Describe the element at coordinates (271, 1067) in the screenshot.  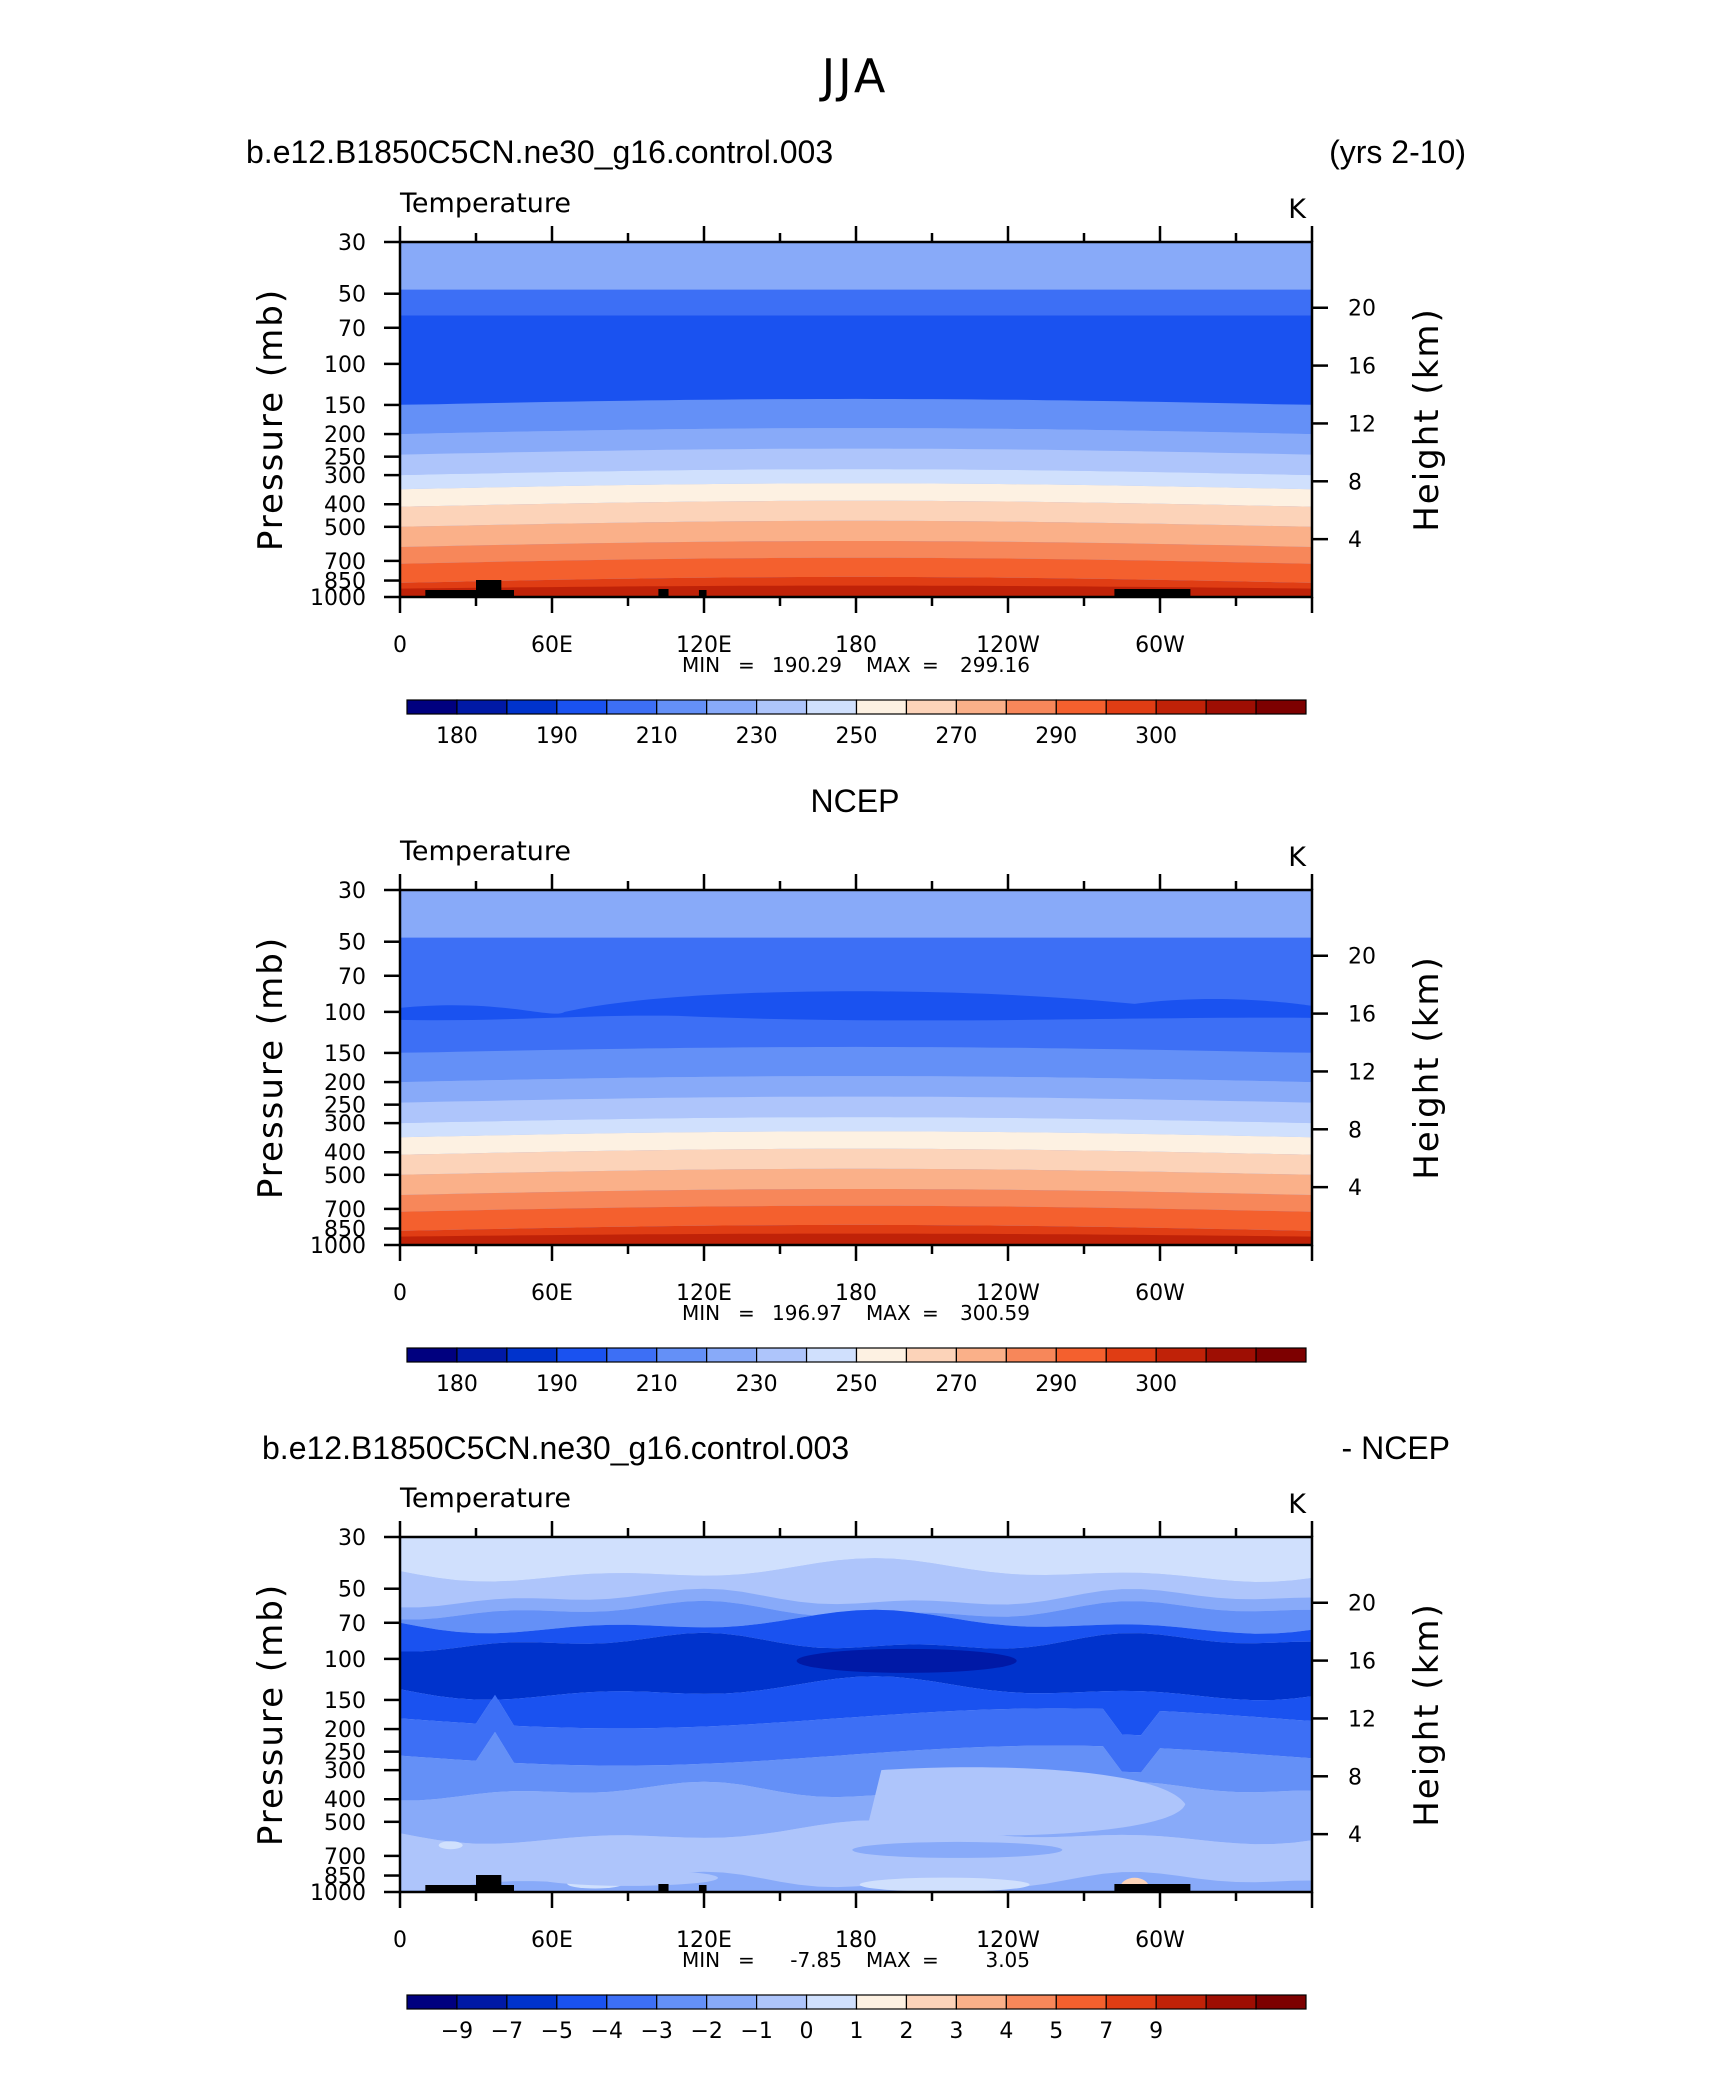
I see `y-axis-label: Pressure (mb)` at that location.